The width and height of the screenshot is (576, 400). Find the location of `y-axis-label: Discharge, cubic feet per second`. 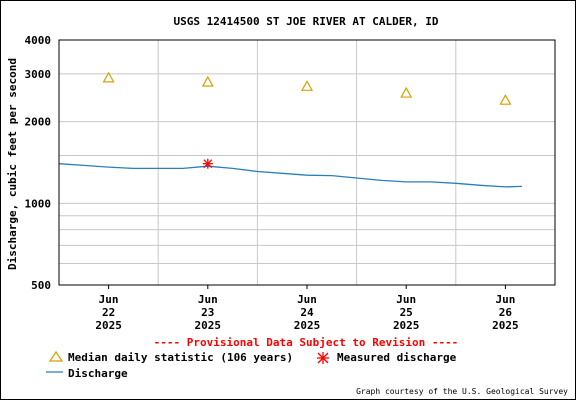

y-axis-label: Discharge, cubic feet per second is located at coordinates (12, 164).